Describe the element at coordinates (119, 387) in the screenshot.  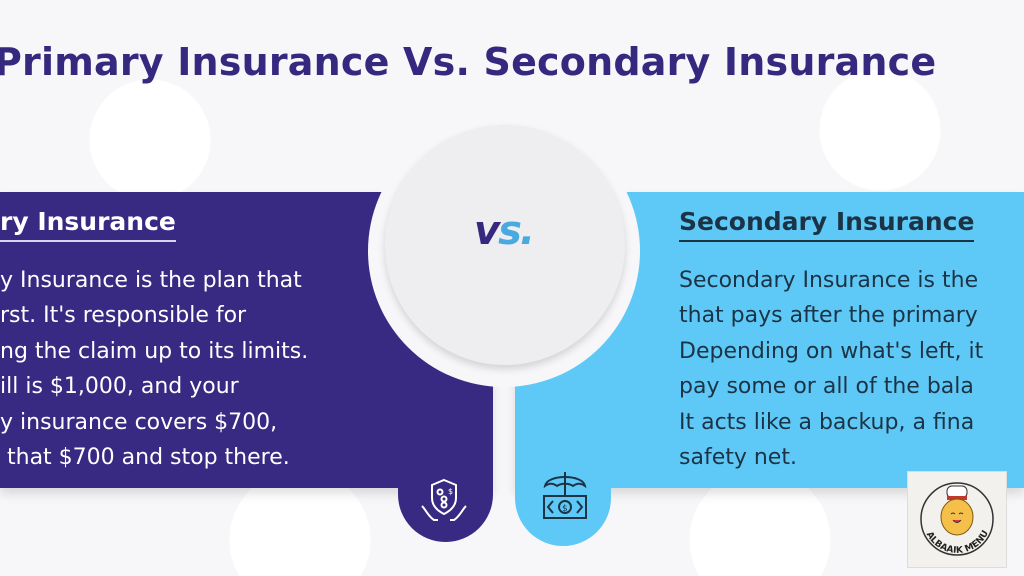
I see `primary-line: ill is $1,000, and your` at that location.